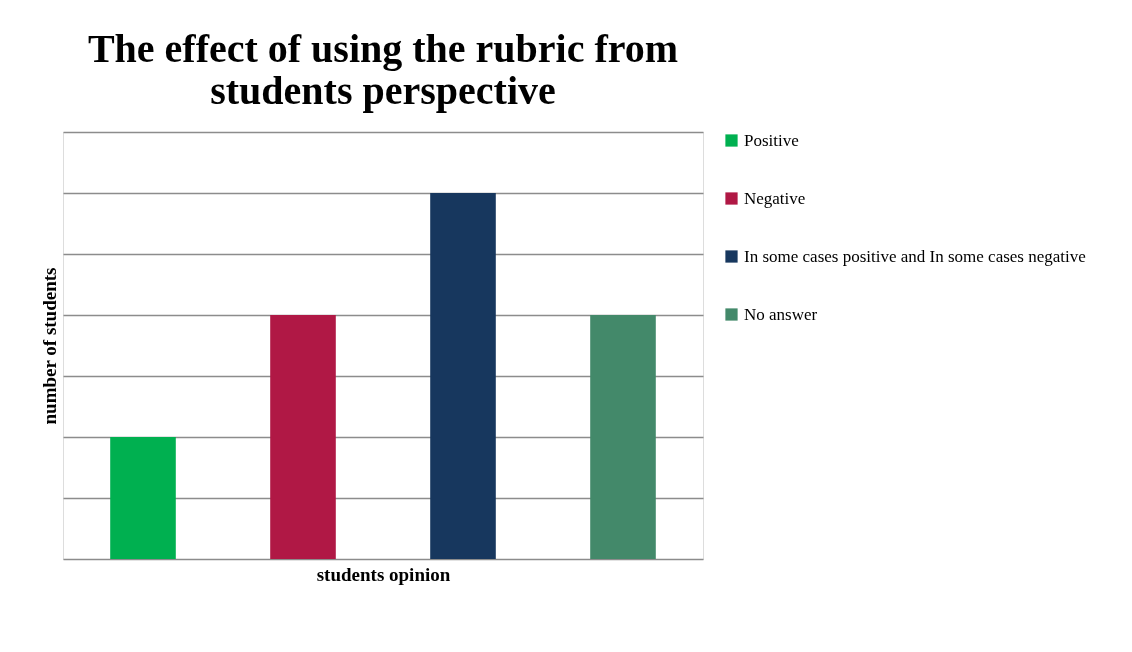  What do you see at coordinates (383, 69) in the screenshot?
I see `chart-title: The effect of using the rubric from students perspective` at bounding box center [383, 69].